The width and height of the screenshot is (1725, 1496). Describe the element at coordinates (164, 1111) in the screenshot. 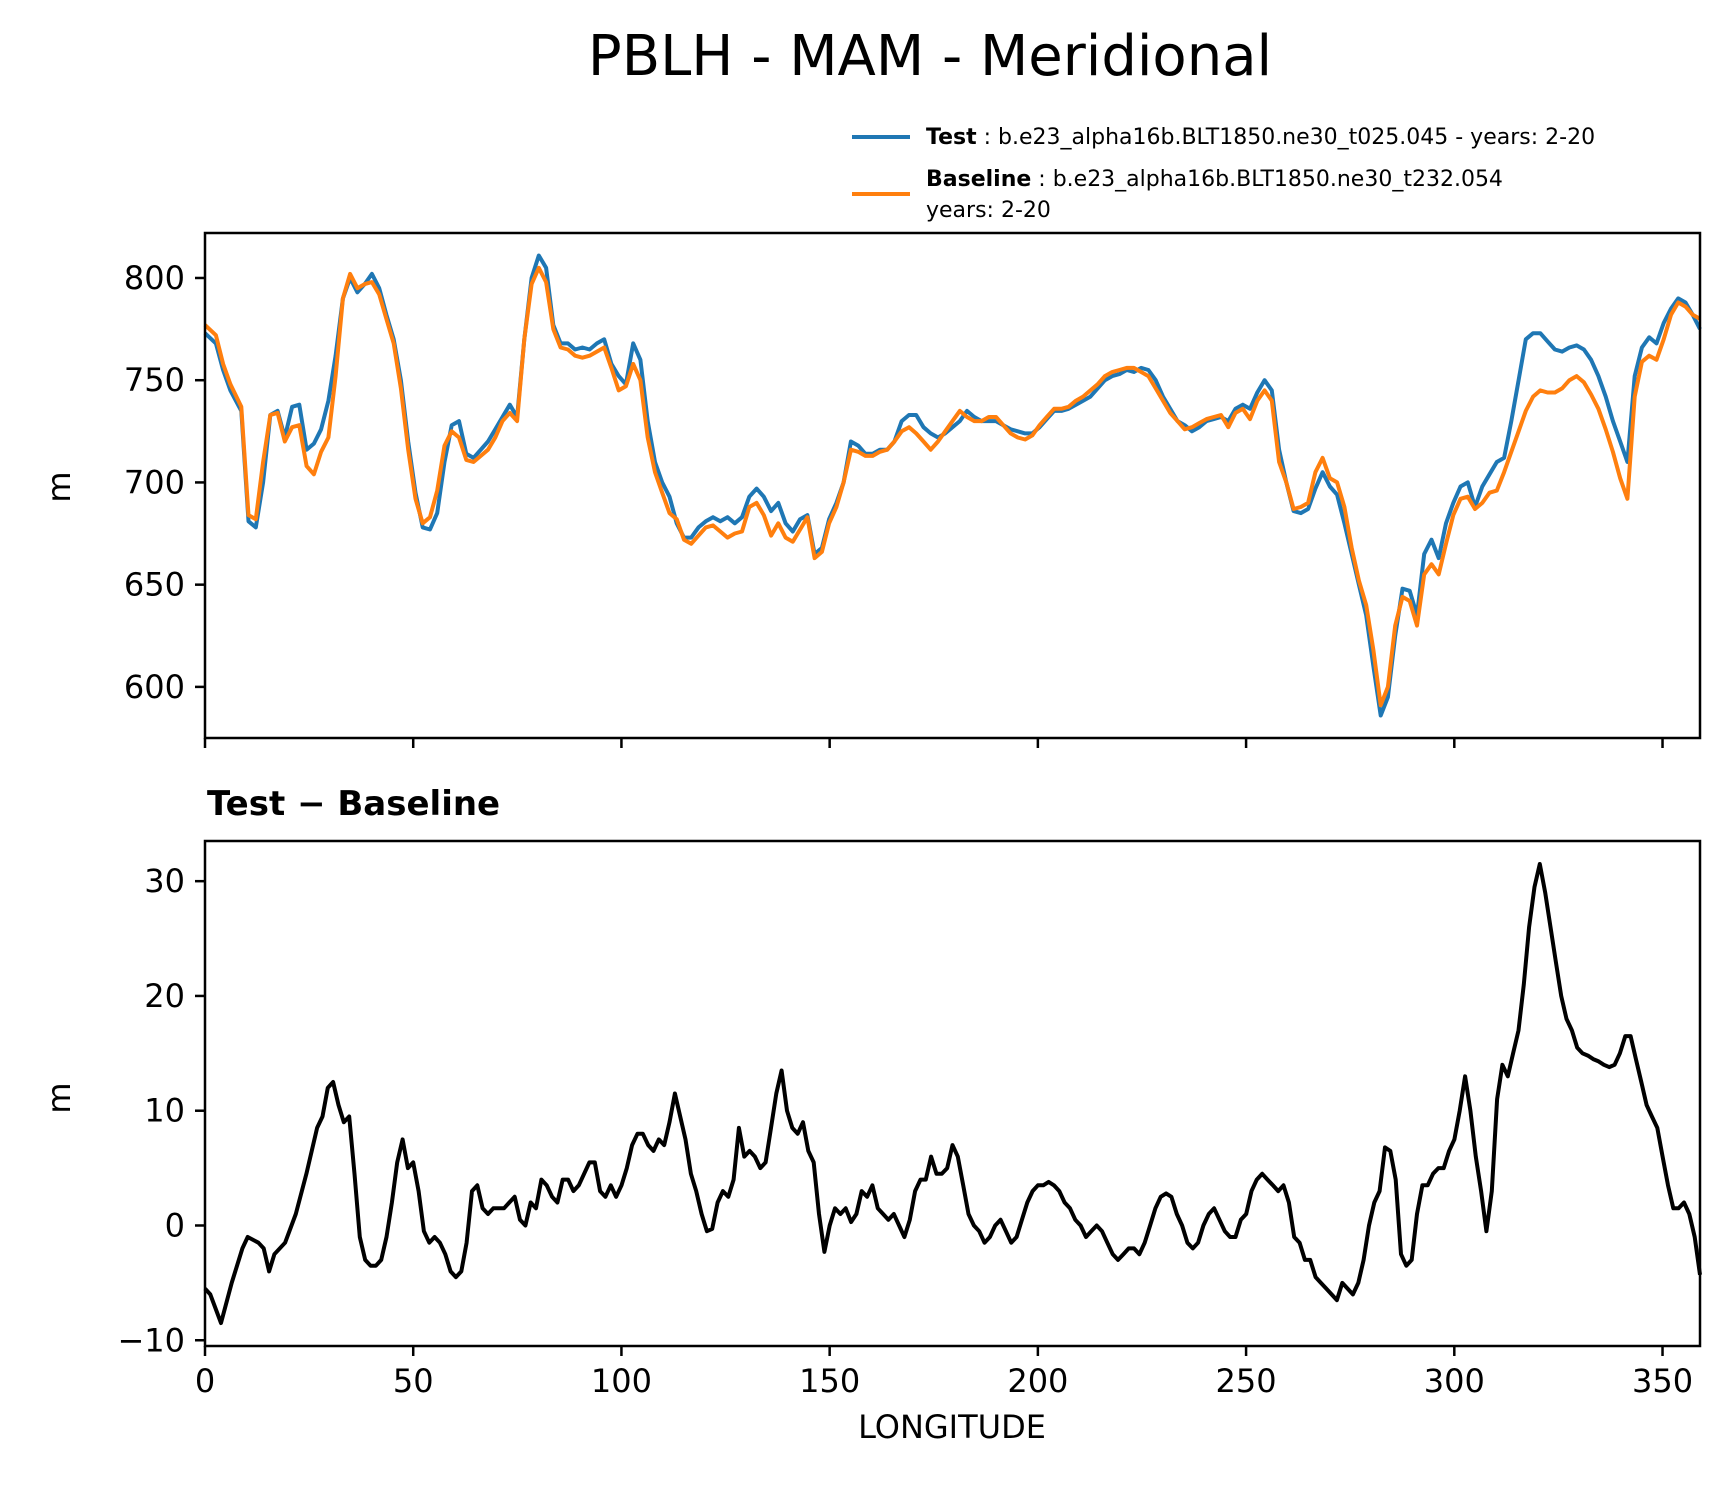

I see `bot-y-tick-label: 10` at that location.